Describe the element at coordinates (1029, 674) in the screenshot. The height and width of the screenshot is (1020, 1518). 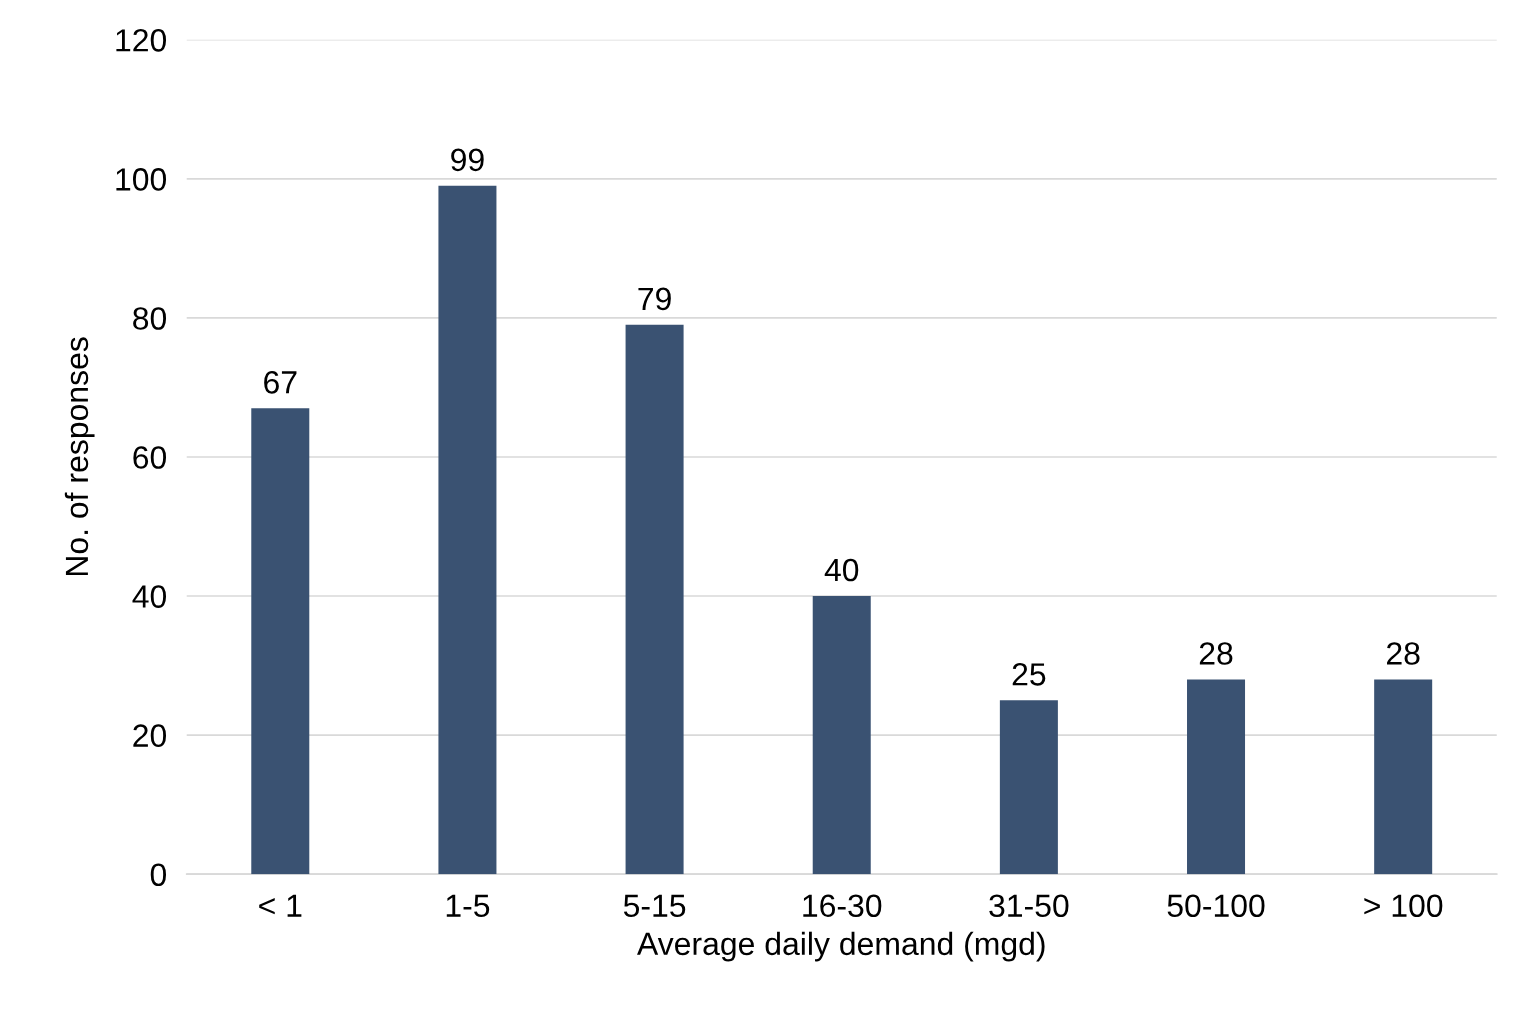
I see `data-label: 25` at that location.